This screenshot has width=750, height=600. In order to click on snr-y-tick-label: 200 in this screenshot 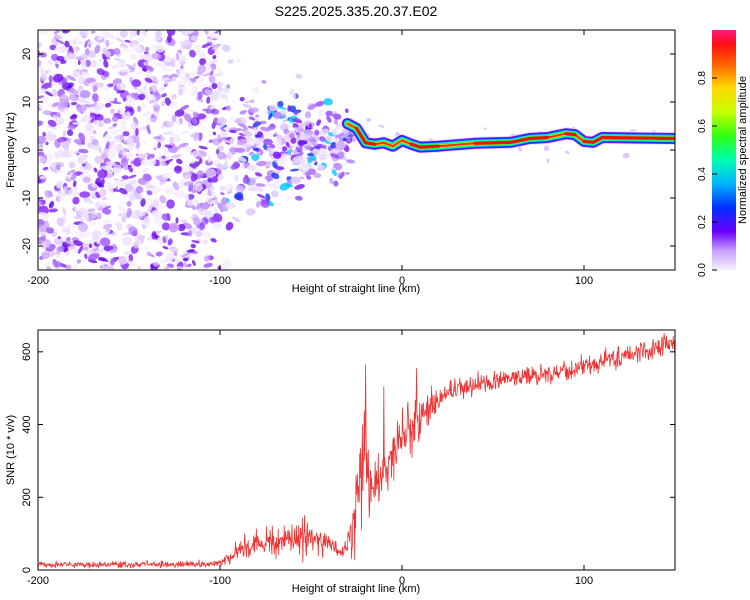, I will do `click(27, 497)`.